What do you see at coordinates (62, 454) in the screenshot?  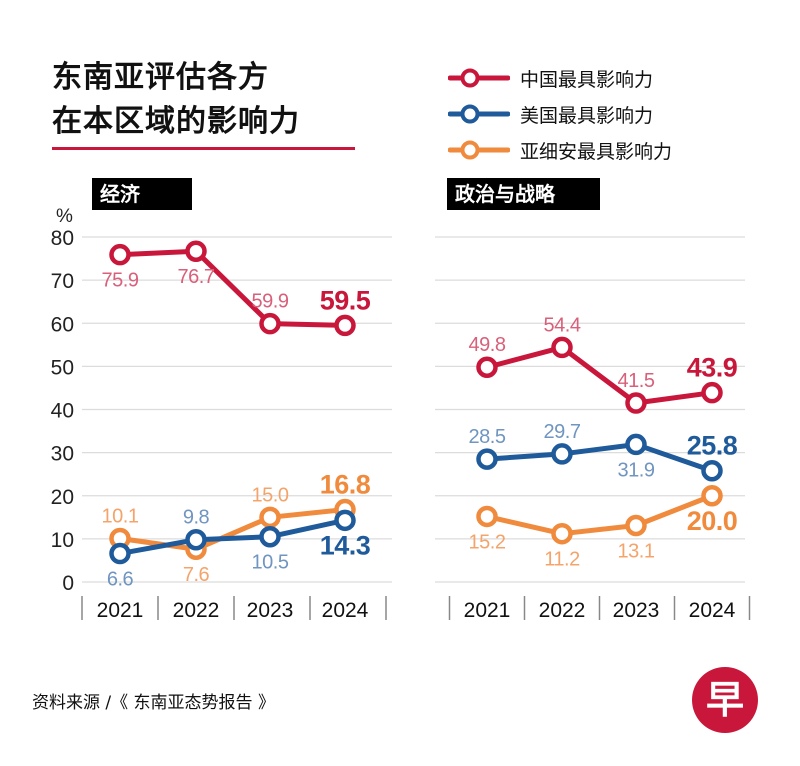 I see `y-tick-label: 30` at bounding box center [62, 454].